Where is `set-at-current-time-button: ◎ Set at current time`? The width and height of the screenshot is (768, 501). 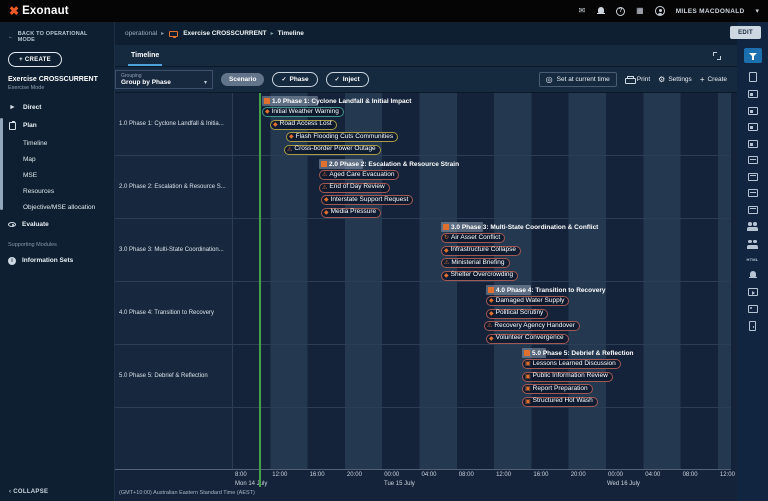 set-at-current-time-button: ◎ Set at current time is located at coordinates (577, 79).